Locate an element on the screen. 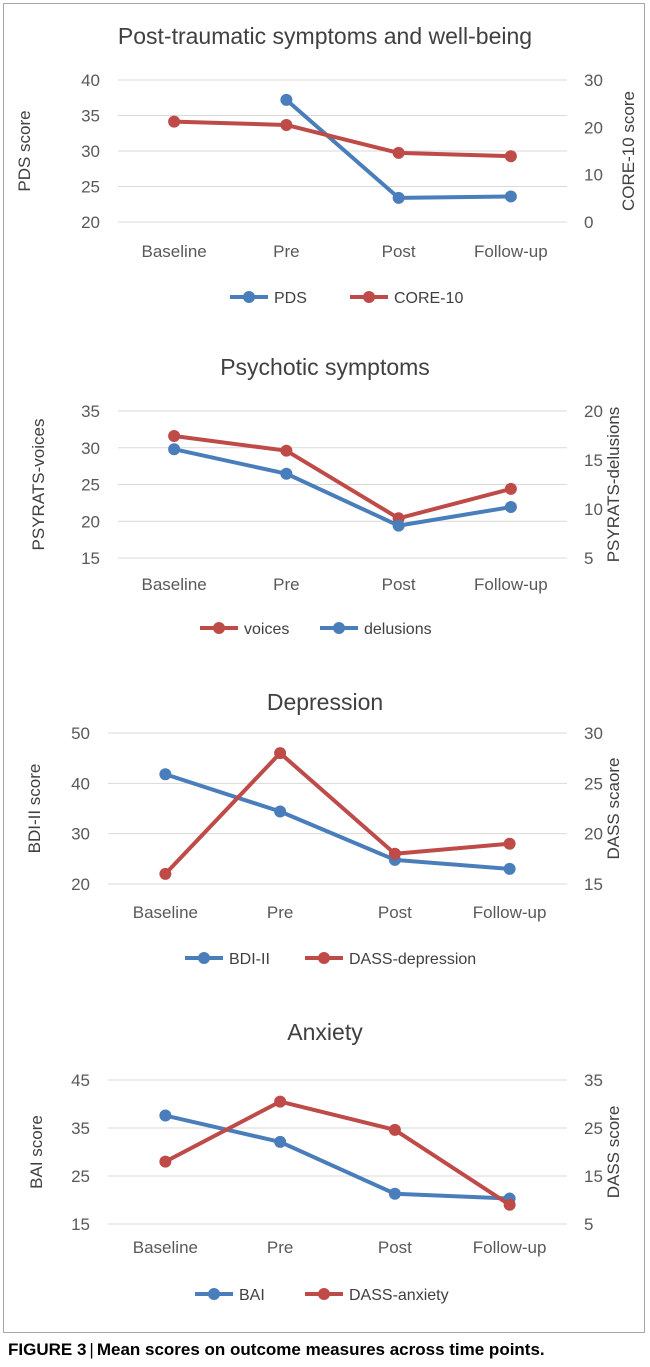 This screenshot has height=1367, width=650. series-line-voices is located at coordinates (342, 477).